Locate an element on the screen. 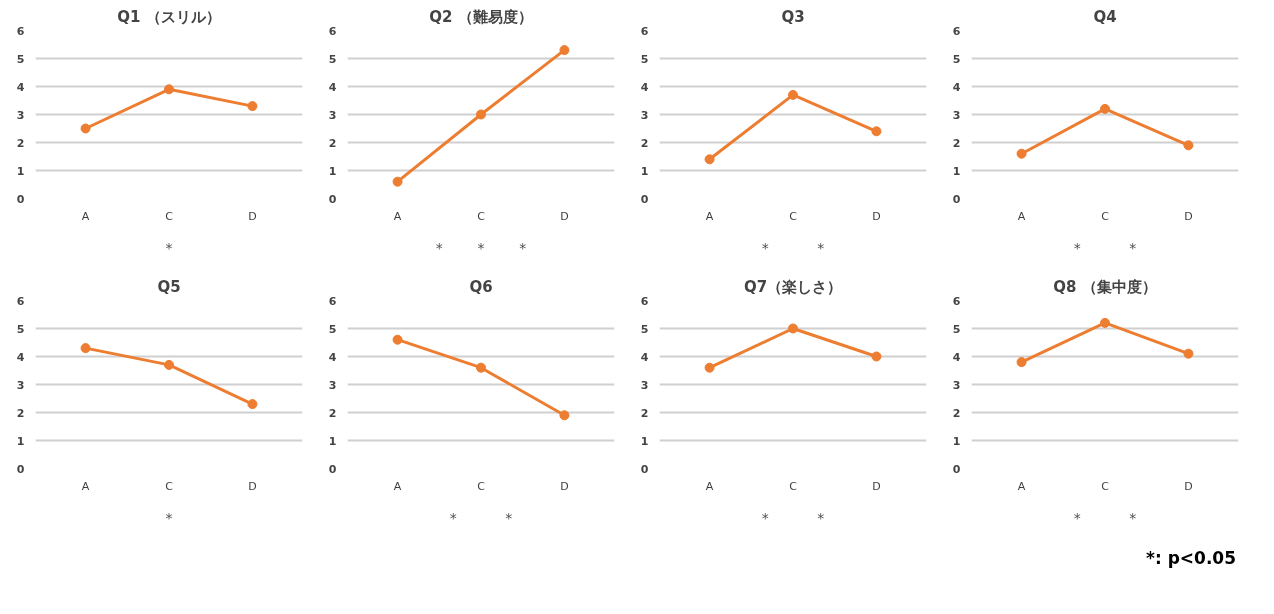  chart-title: Q1 （スリル） is located at coordinates (169, 16).